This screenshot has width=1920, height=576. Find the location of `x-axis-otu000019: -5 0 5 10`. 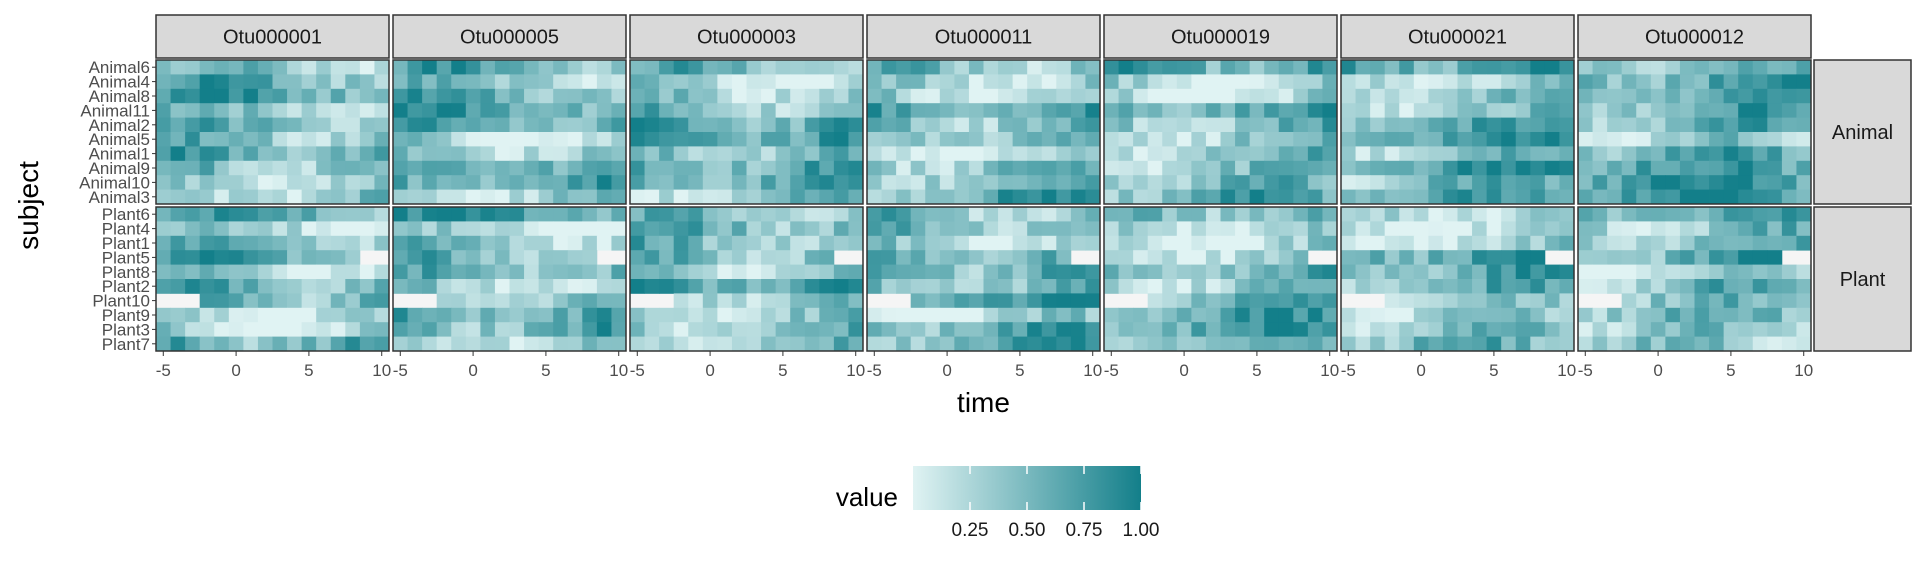

x-axis-otu000019: -5 0 5 10 is located at coordinates (1221, 365).